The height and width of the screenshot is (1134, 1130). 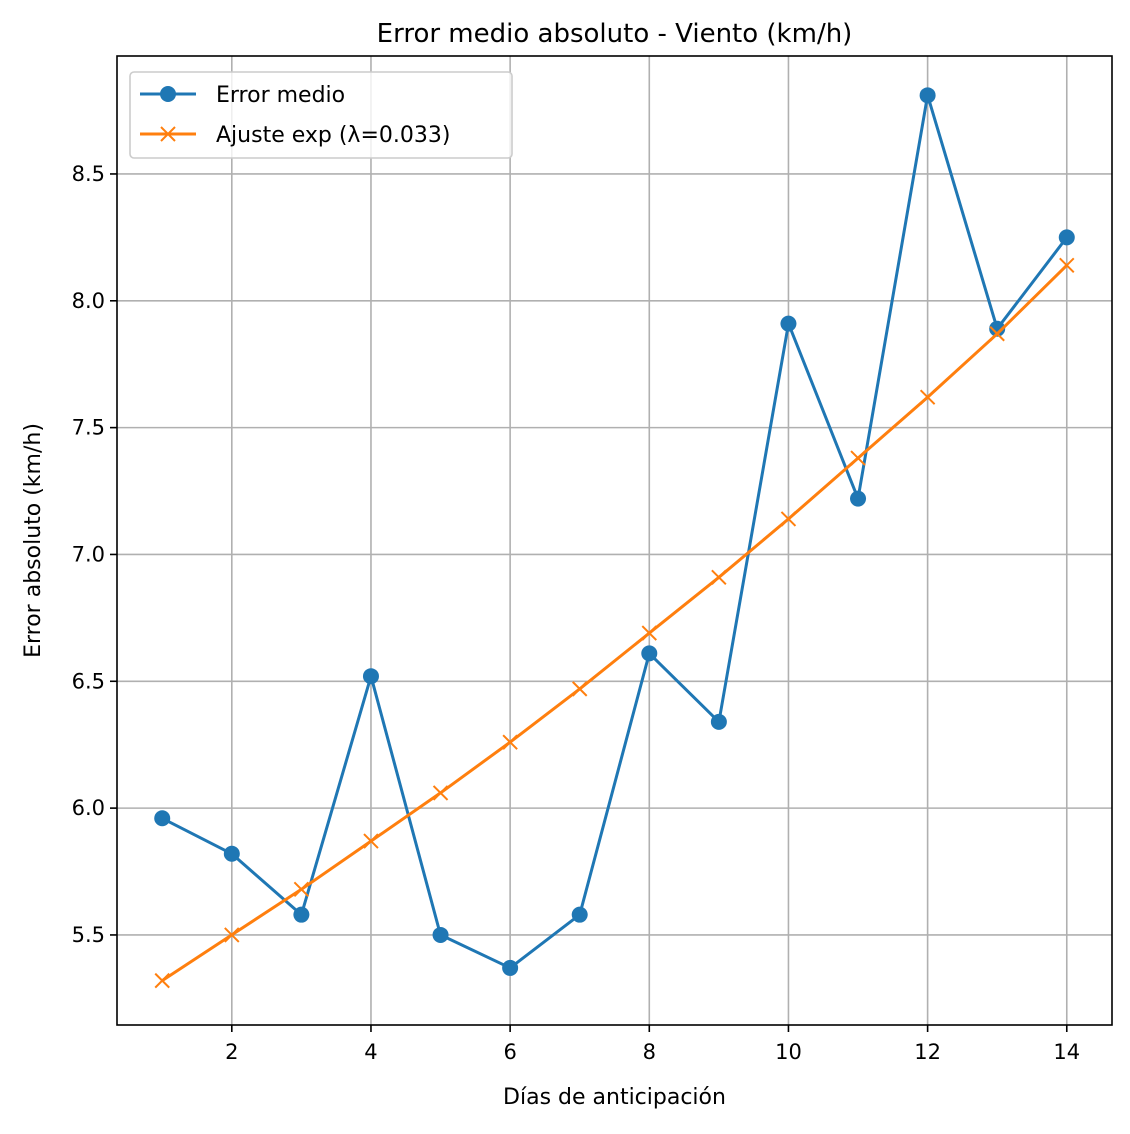 I want to click on y-tick-label: 8.5, so click(x=88, y=174).